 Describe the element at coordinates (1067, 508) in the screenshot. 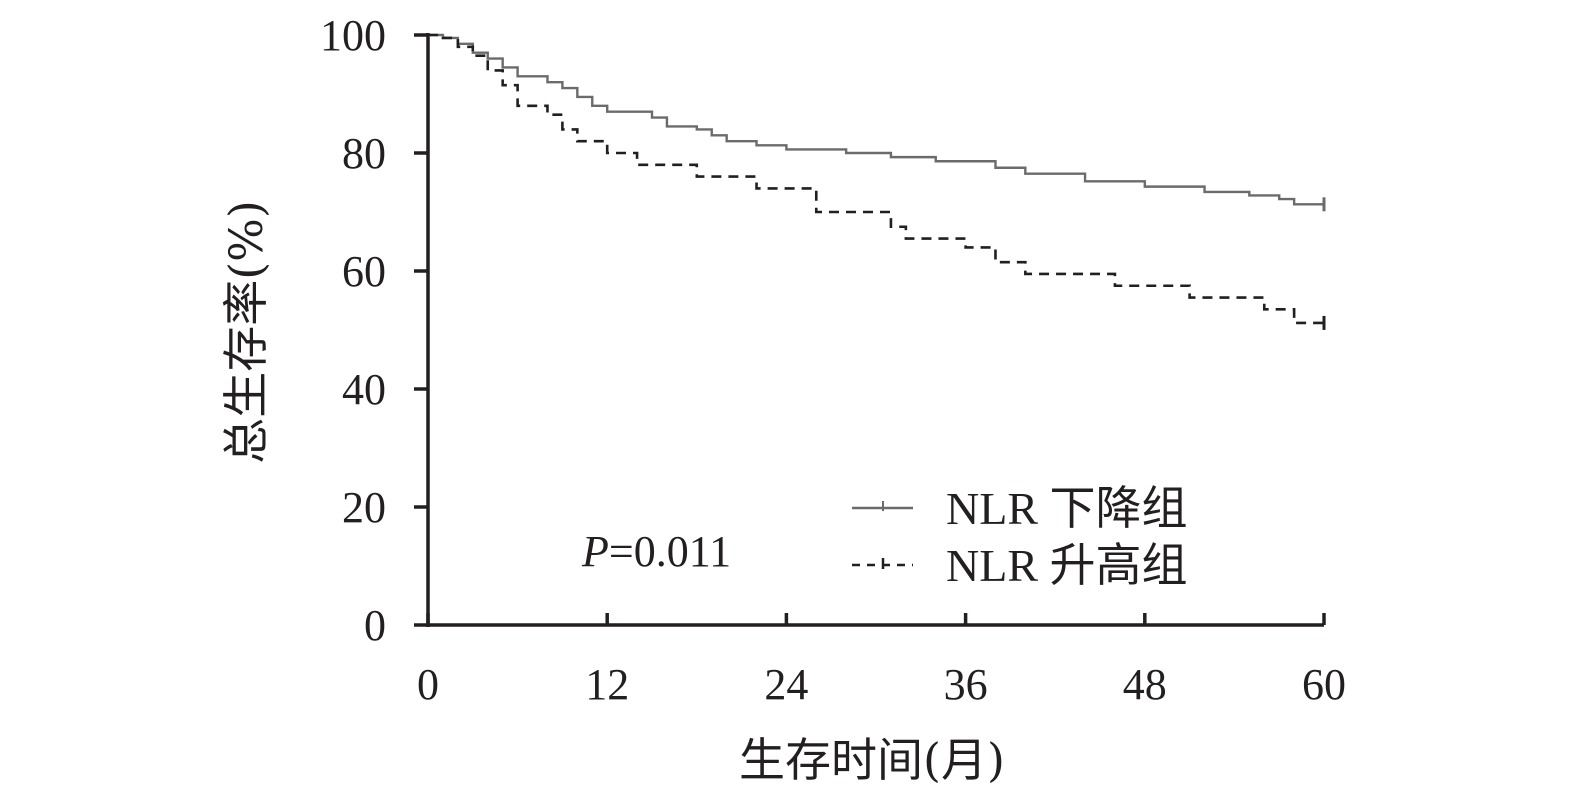

I see `legend-label-nlr-decrease: NLR 下降组` at that location.